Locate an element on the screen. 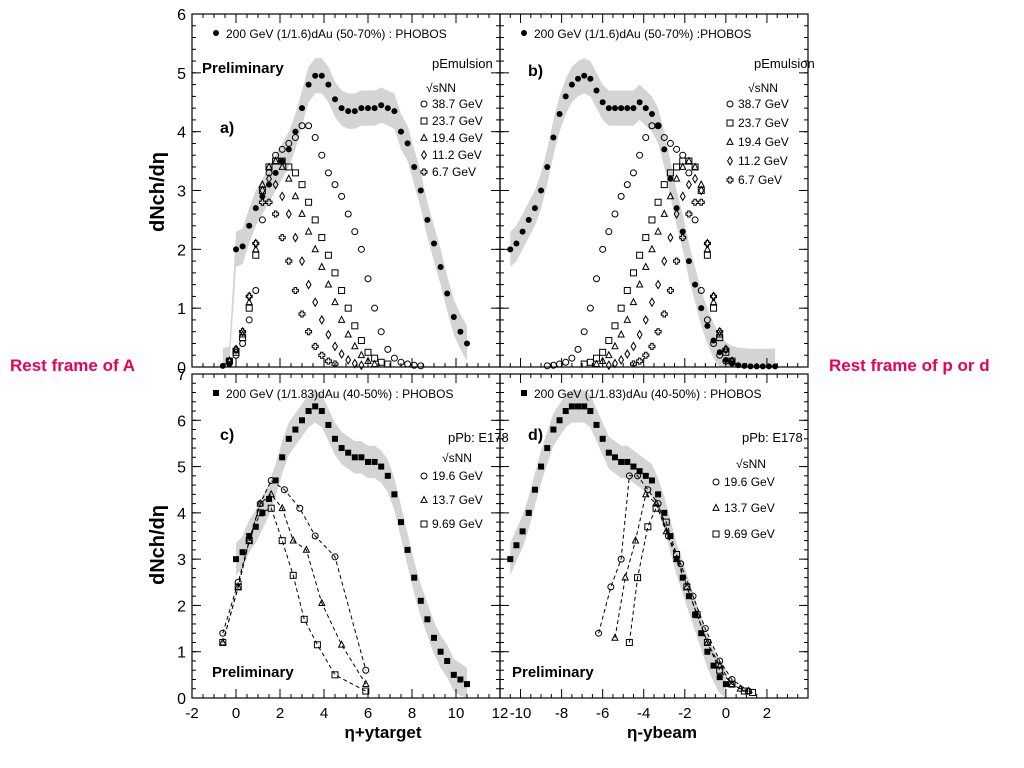 This screenshot has height=768, width=1024. legend-entry: 9.69 GeV is located at coordinates (457, 524).